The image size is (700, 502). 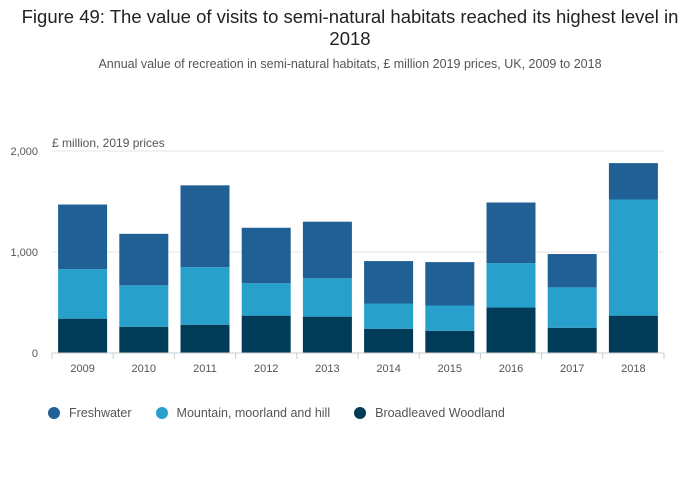 What do you see at coordinates (633, 334) in the screenshot?
I see `bar-broadleaved-woodland-2018` at bounding box center [633, 334].